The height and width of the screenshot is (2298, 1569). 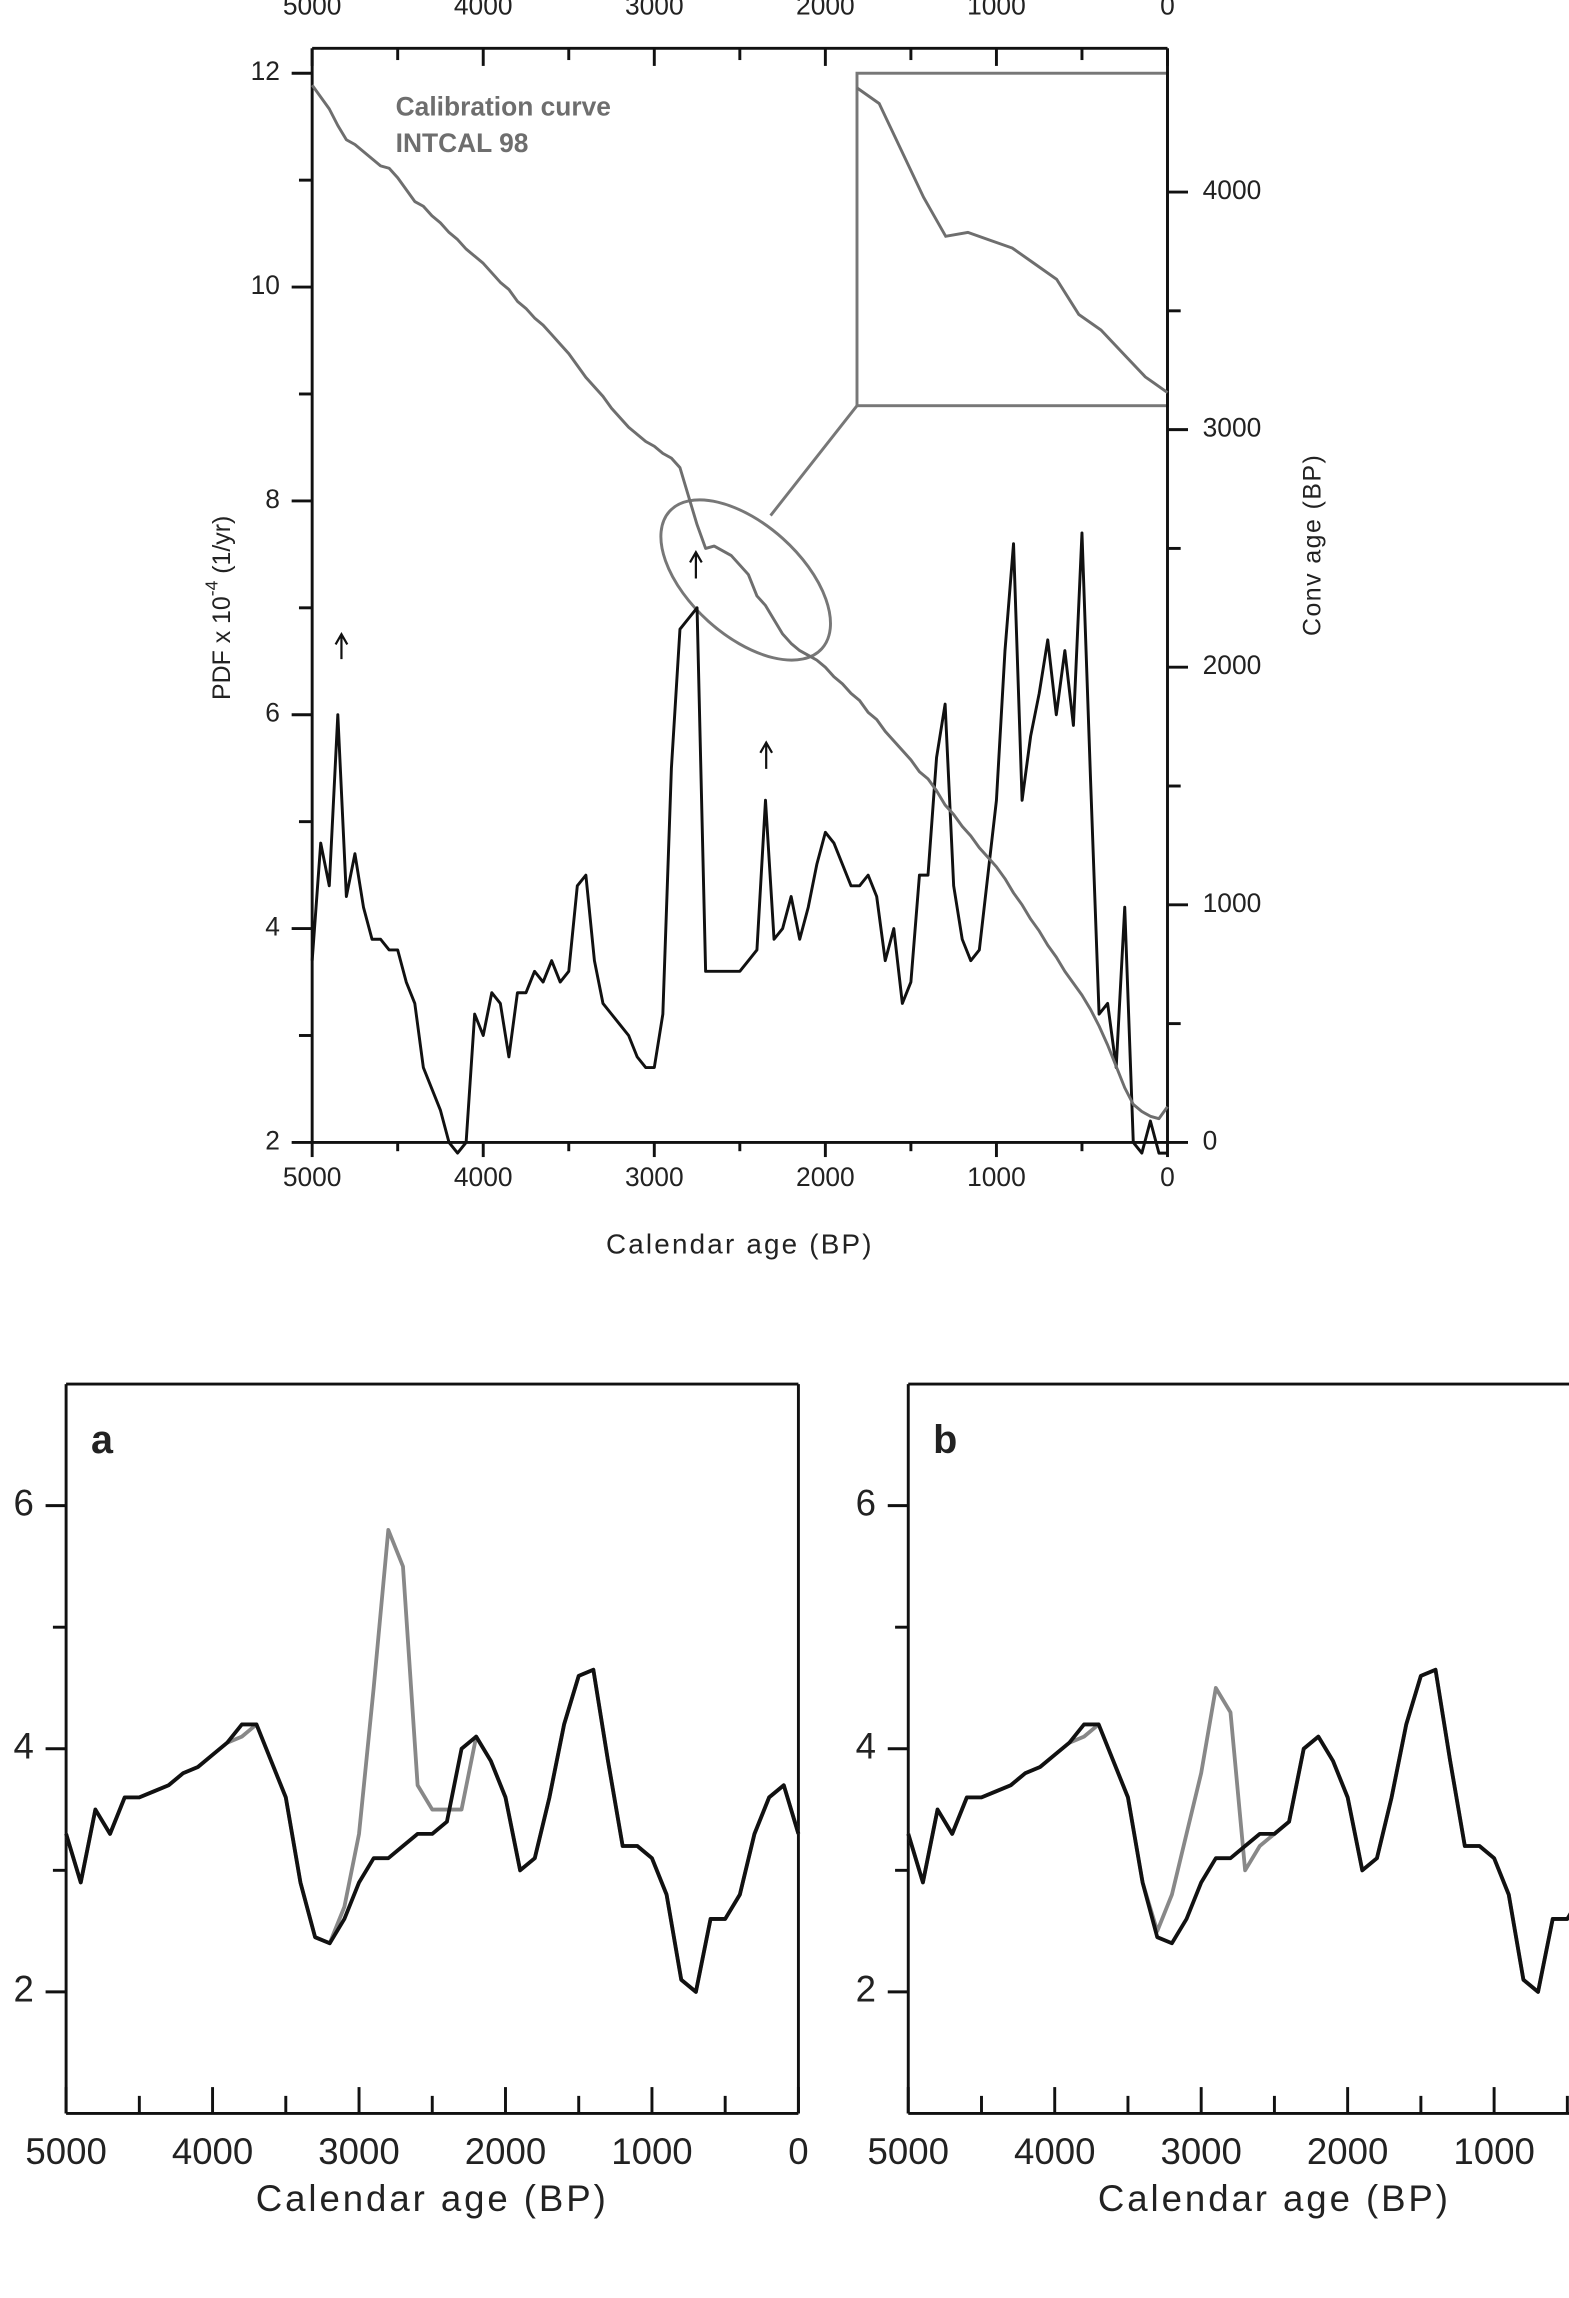 I want to click on x-tick-label-top: 2000, so click(x=825, y=10).